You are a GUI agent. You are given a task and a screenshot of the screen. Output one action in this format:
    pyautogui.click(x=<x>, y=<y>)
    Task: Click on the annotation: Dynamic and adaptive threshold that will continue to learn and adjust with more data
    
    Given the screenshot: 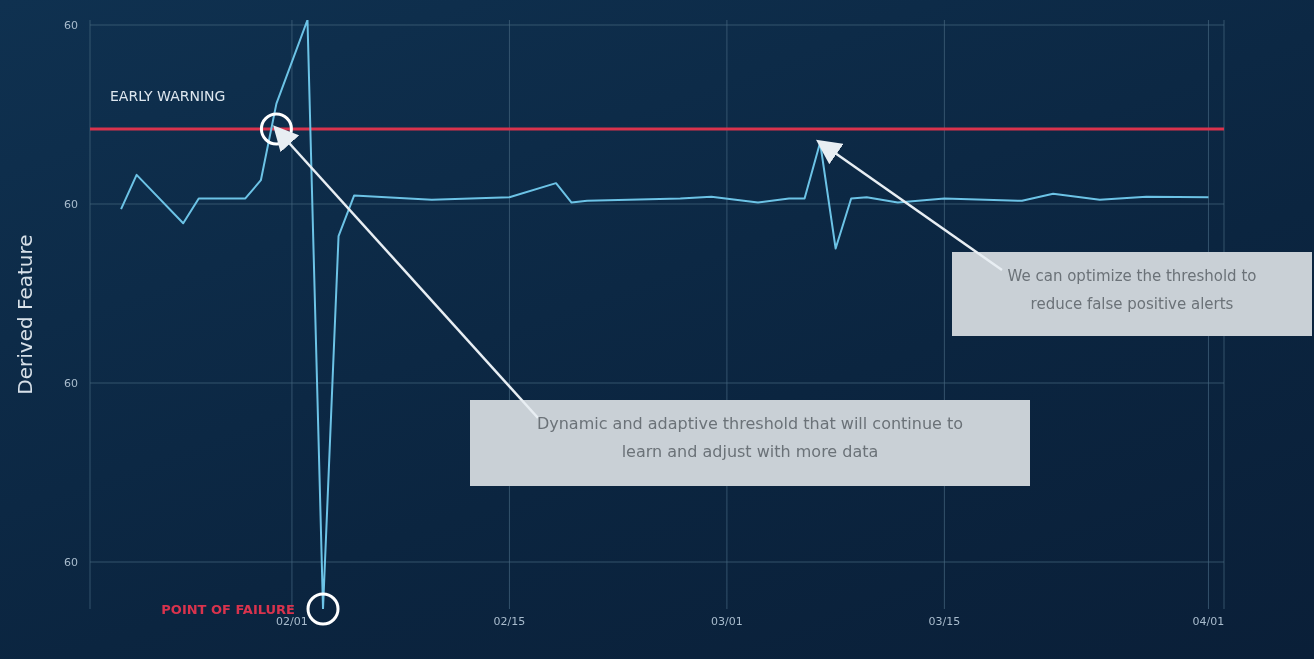 What is the action you would take?
    pyautogui.click(x=750, y=438)
    